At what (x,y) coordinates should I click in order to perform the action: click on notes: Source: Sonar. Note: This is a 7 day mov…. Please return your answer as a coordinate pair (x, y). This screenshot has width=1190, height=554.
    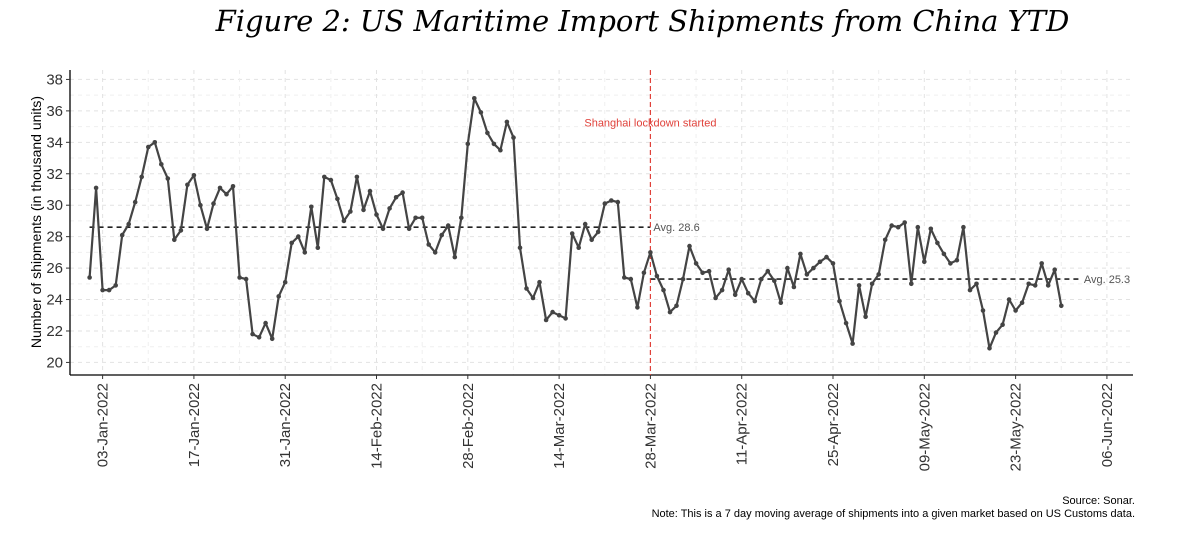
    Looking at the image, I should click on (893, 508).